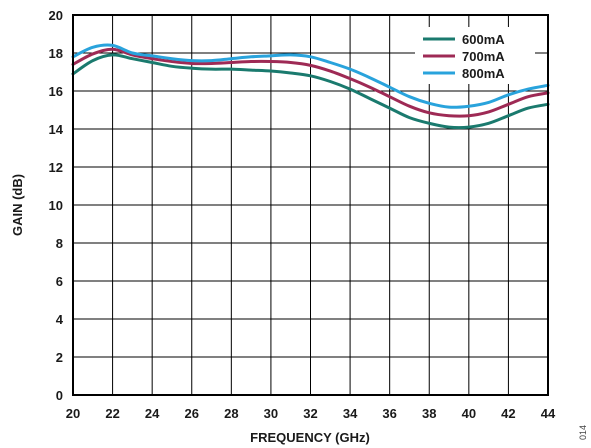  I want to click on series-line-600mA, so click(310, 91).